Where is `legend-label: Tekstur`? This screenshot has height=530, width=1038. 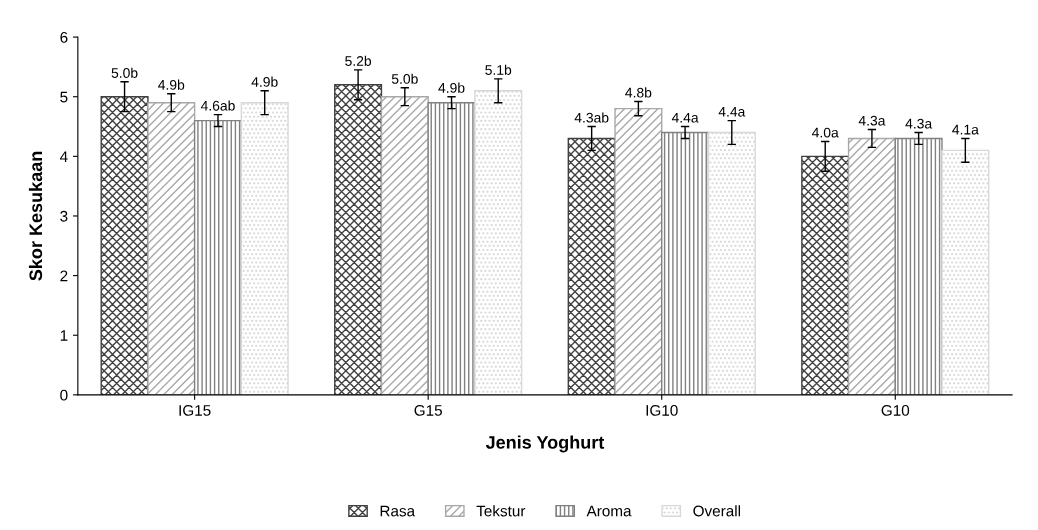 legend-label: Tekstur is located at coordinates (501, 511).